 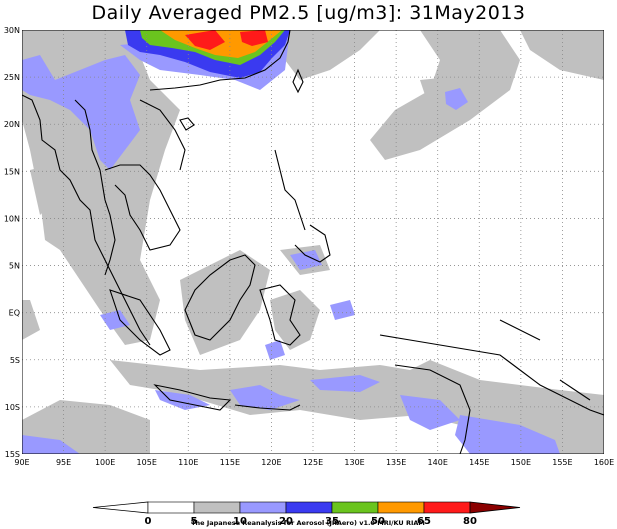 I want to click on lat-tick-label: 15S, so click(x=12, y=454).